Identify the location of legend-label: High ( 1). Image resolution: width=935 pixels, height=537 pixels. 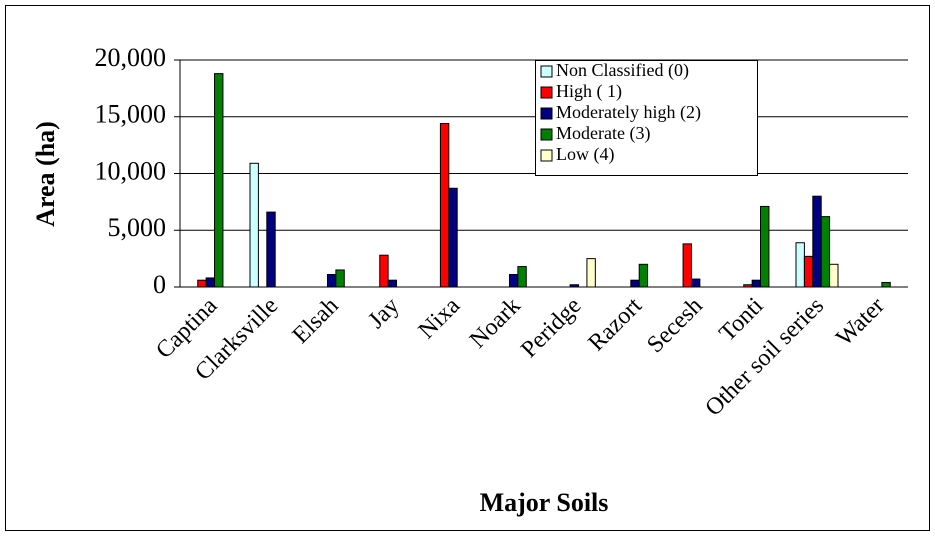
(589, 91).